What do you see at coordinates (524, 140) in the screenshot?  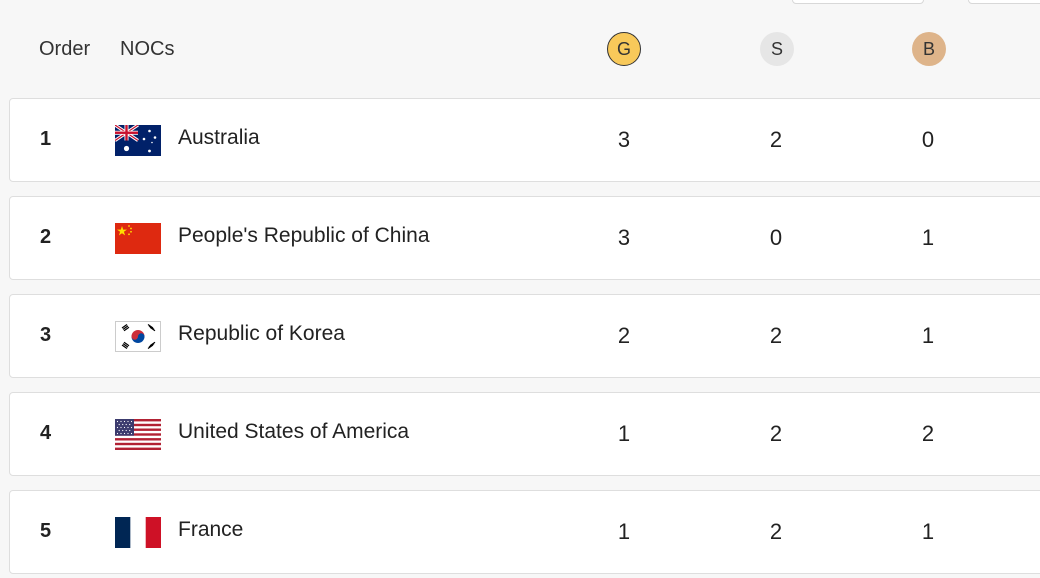 I see `table-row: 1 Australia 3 2 0` at bounding box center [524, 140].